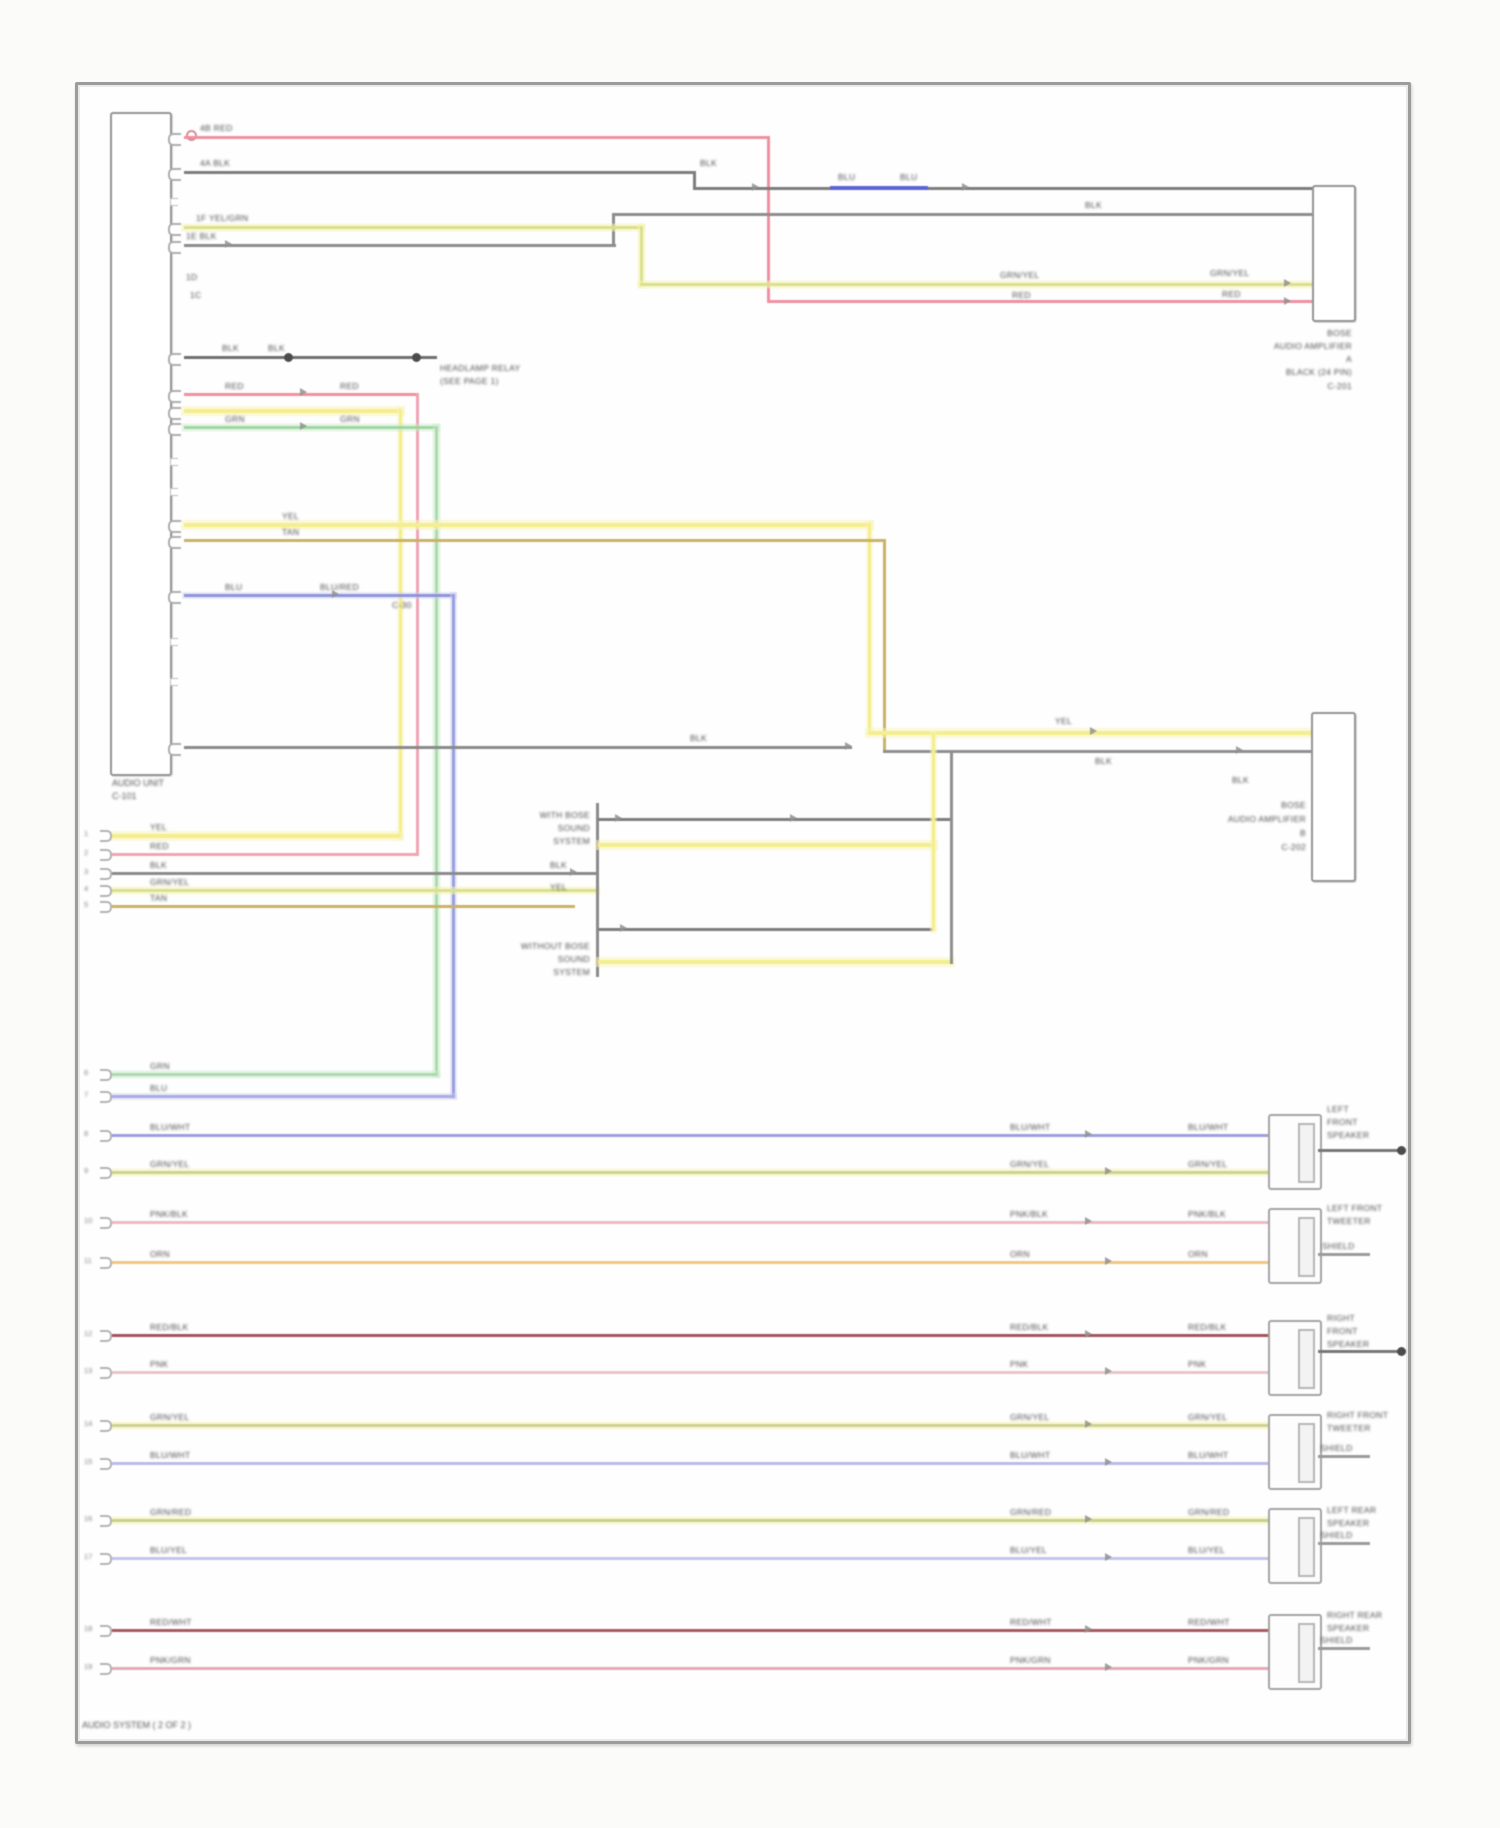 This screenshot has height=1828, width=1500. I want to click on pin-number: 8, so click(86, 1133).